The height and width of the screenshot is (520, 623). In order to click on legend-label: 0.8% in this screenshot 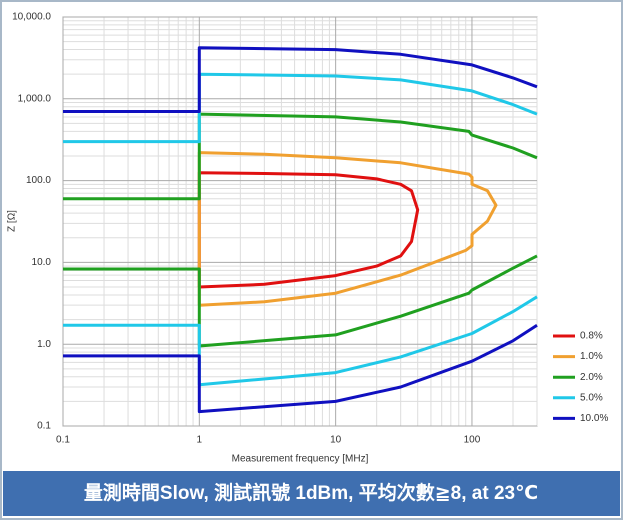, I will do `click(591, 336)`.